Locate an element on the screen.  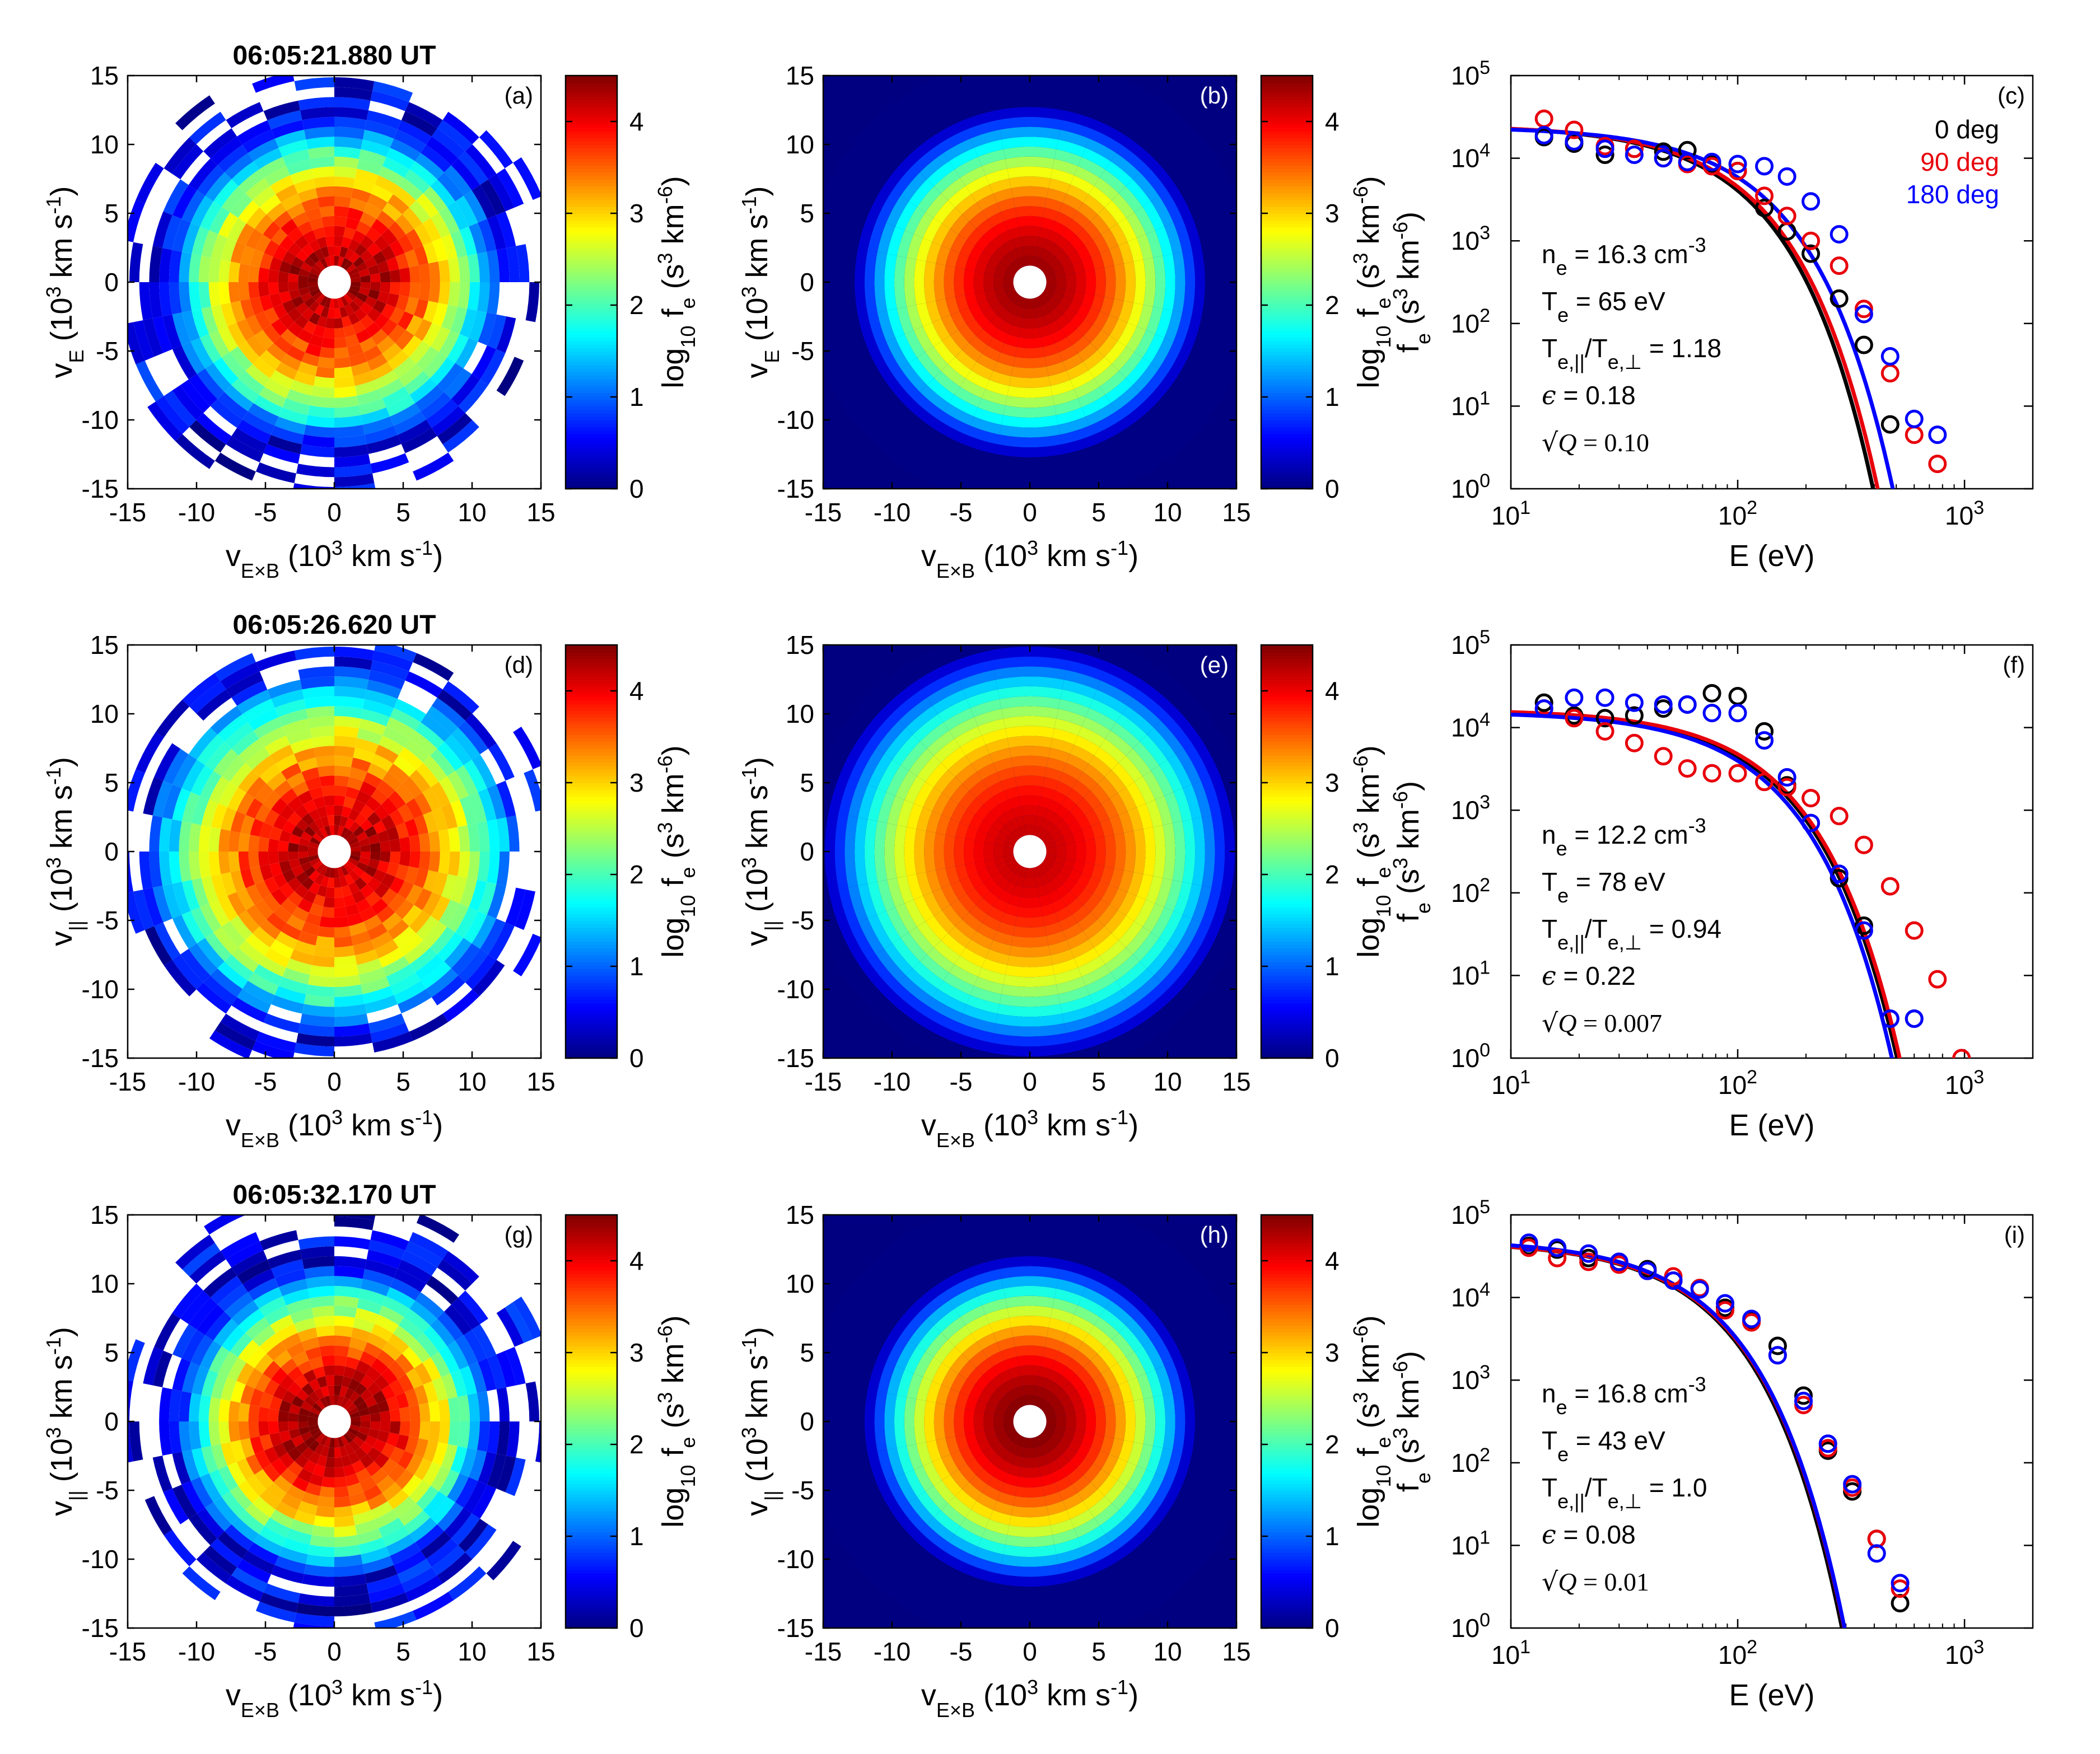
param-density: ne = 16.3 cm-3 is located at coordinates (1624, 256).